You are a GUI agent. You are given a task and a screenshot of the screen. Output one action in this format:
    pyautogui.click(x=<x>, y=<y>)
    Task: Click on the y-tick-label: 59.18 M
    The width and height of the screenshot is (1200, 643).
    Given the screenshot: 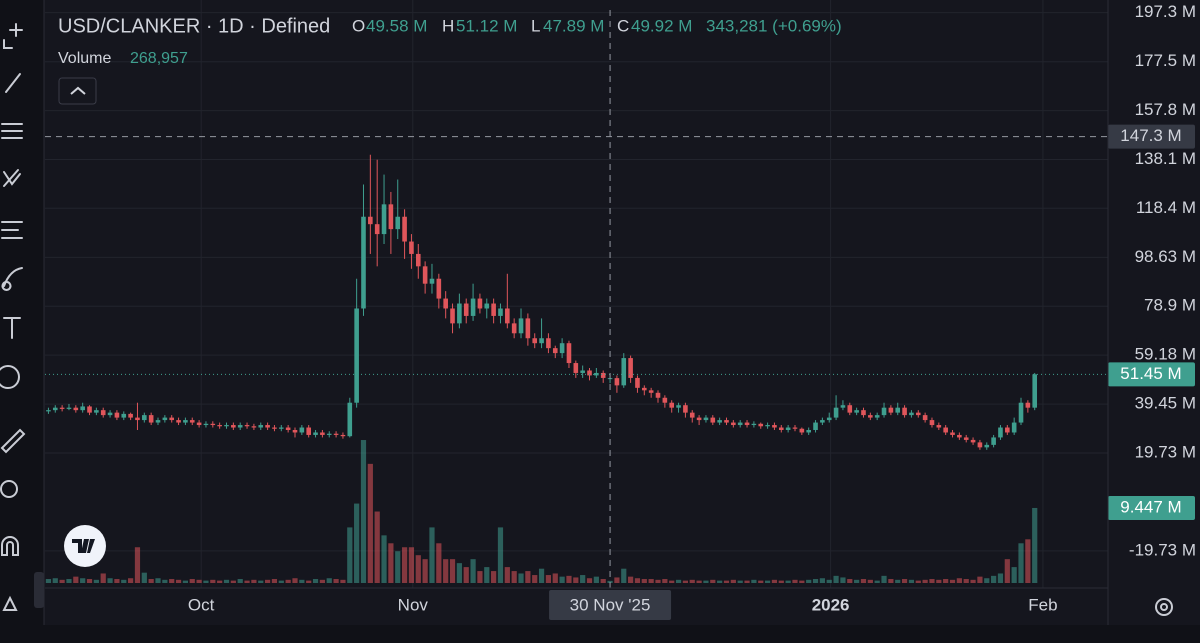 What is the action you would take?
    pyautogui.click(x=1165, y=354)
    